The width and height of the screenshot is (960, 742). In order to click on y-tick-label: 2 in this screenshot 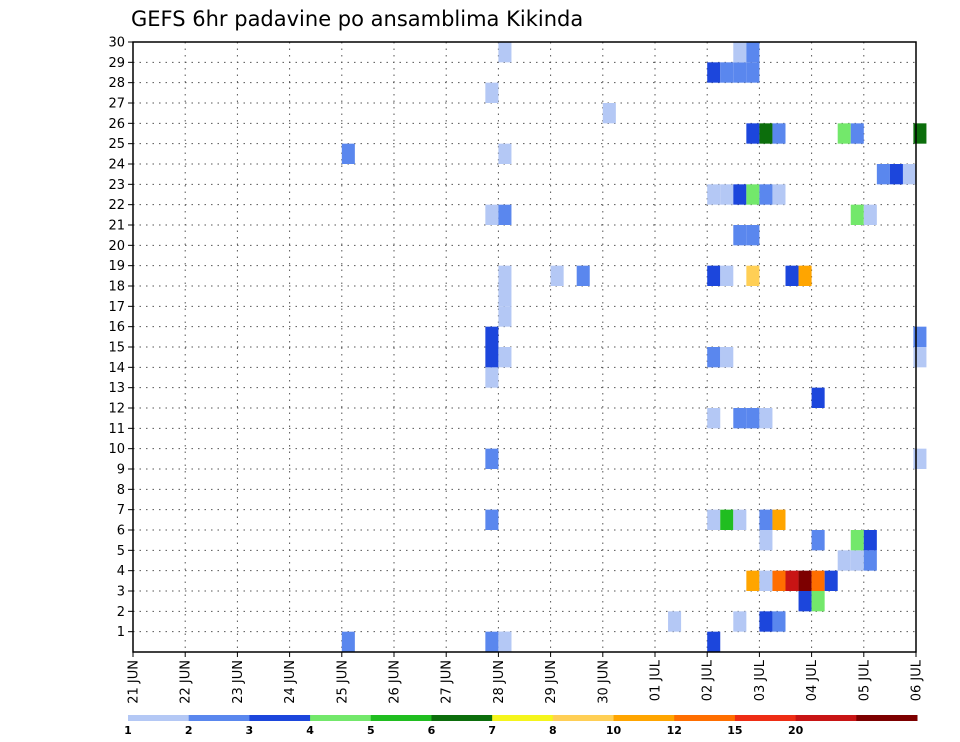, I will do `click(121, 612)`.